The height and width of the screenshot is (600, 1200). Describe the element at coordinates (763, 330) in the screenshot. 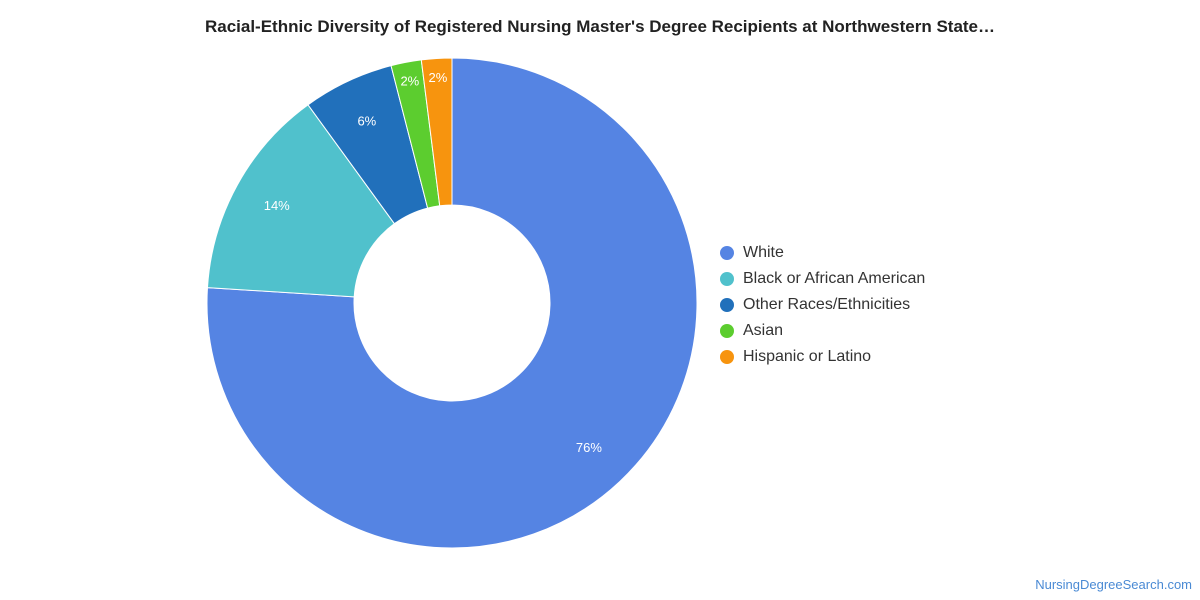

I see `legend-label-3: Asian` at that location.